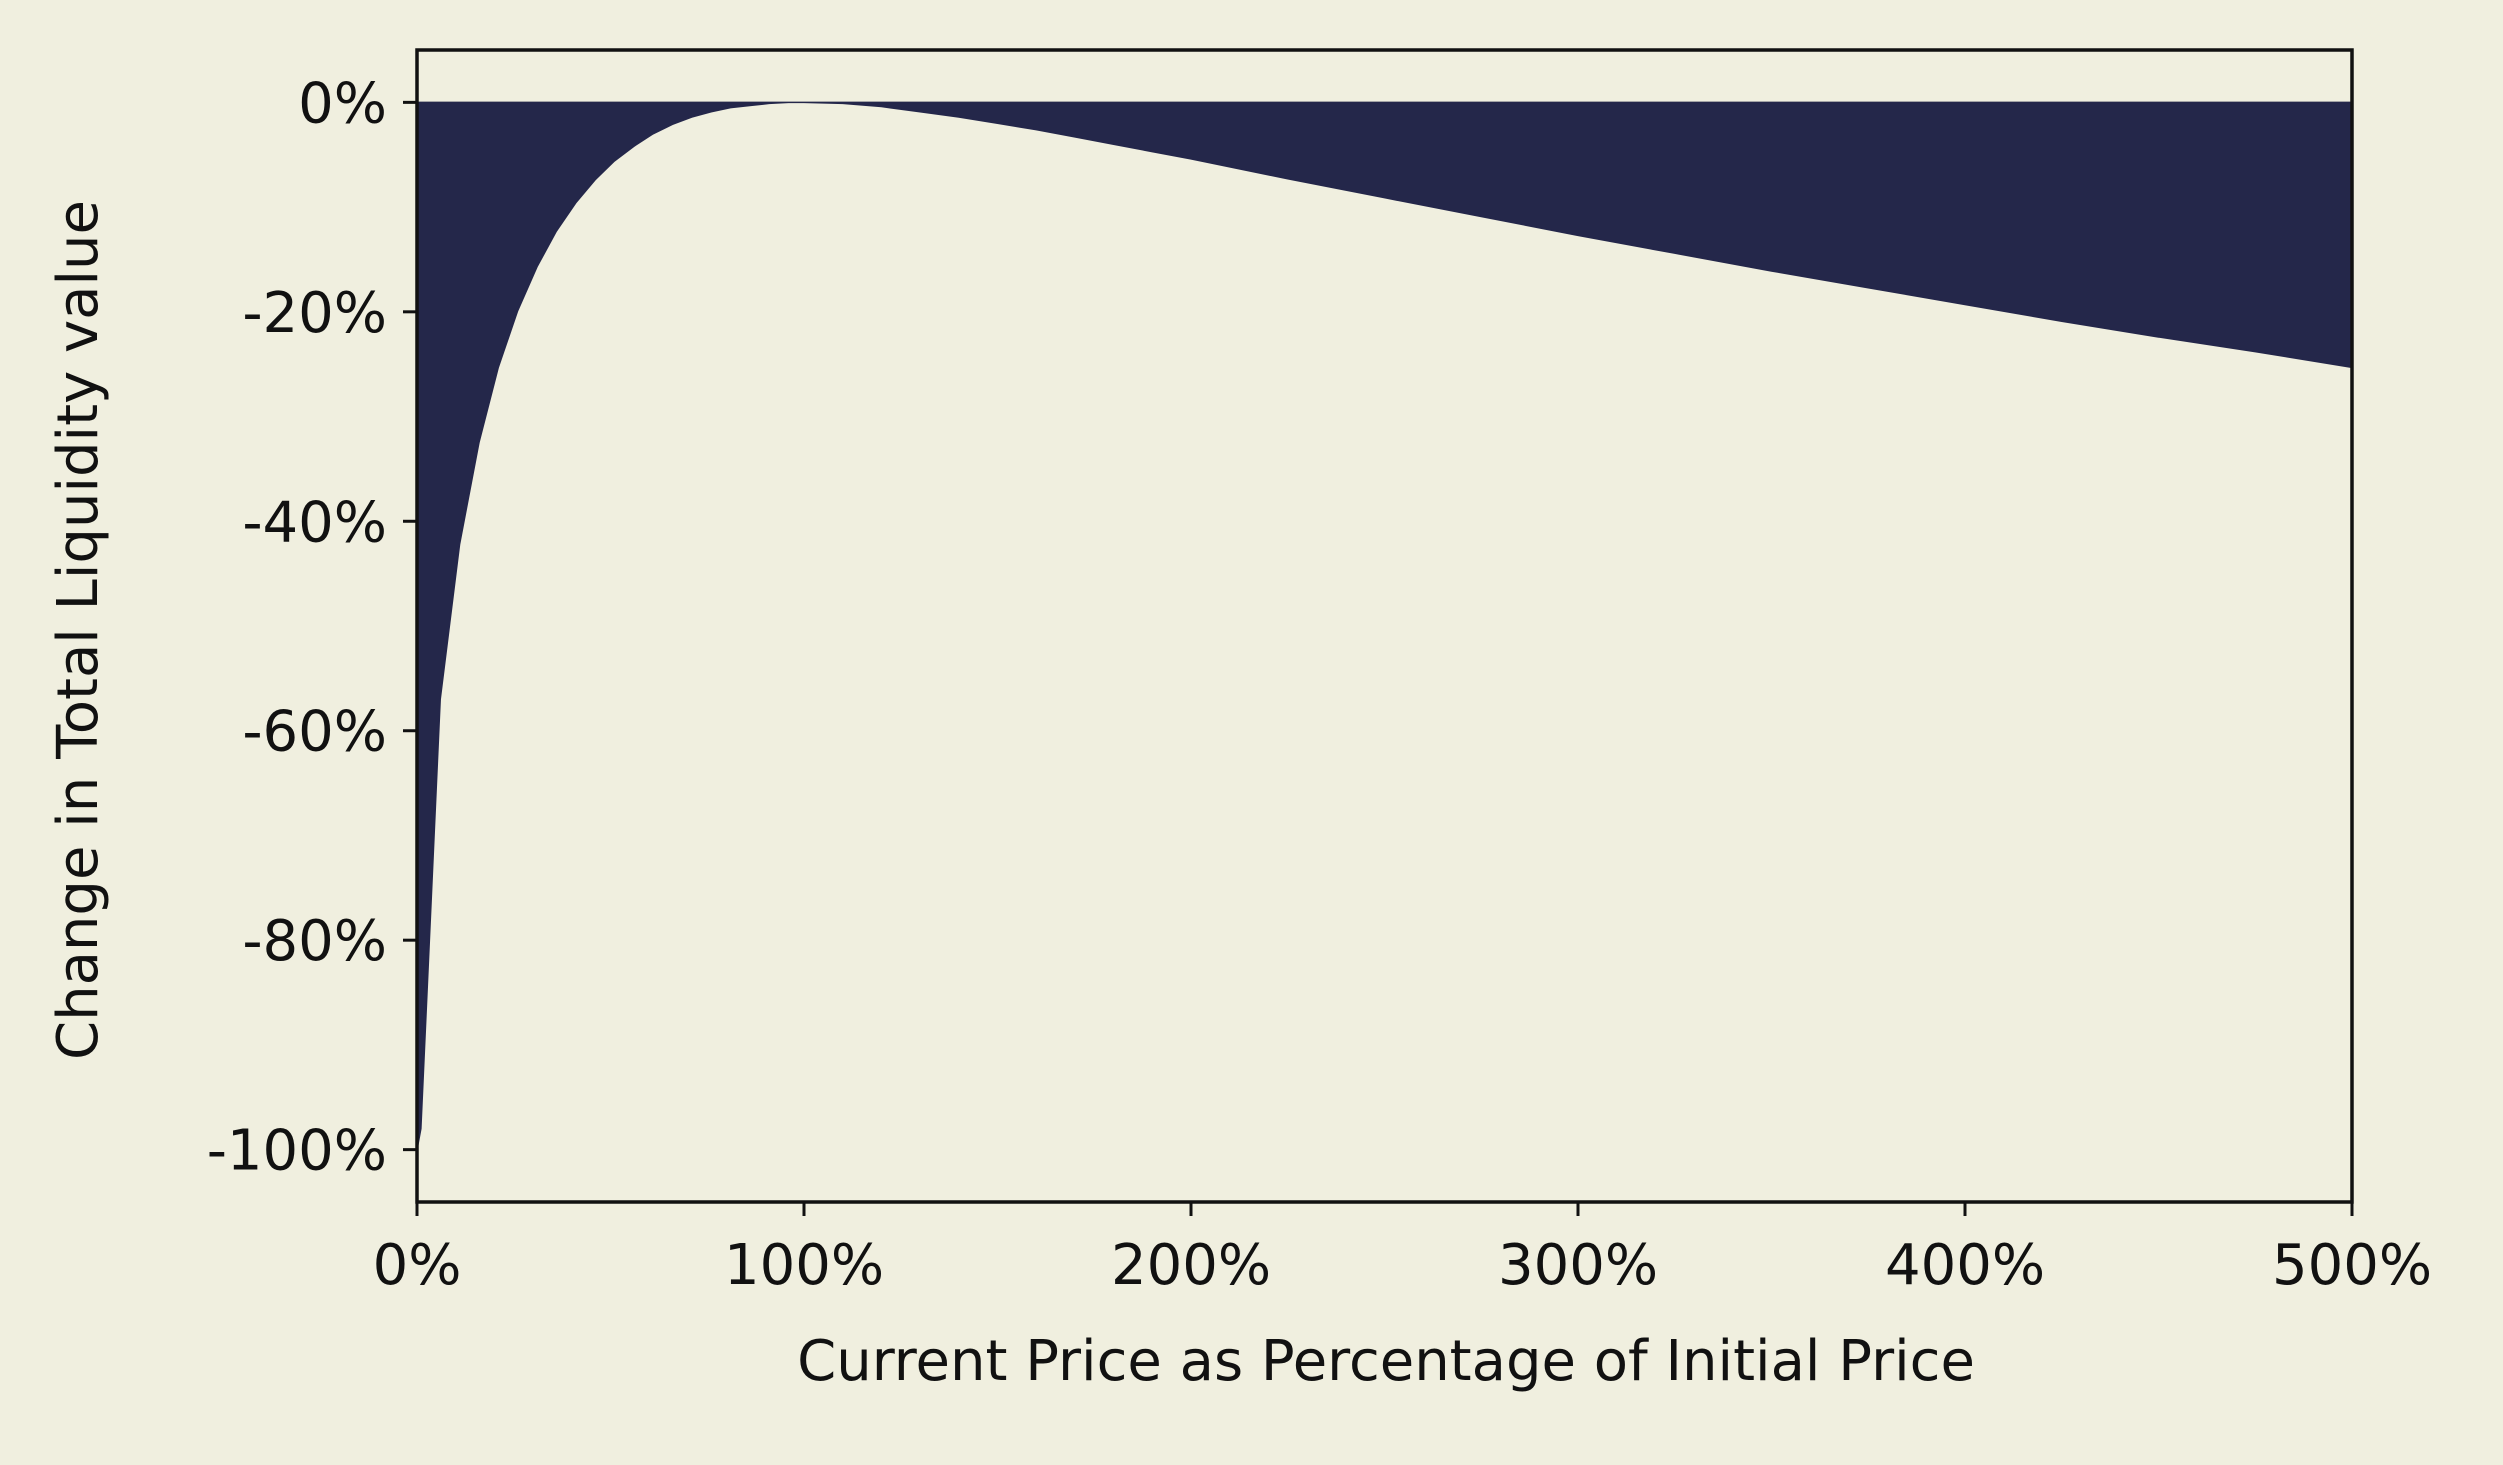 The image size is (2503, 1465). What do you see at coordinates (314, 522) in the screenshot?
I see `y-tick-label: -40%` at bounding box center [314, 522].